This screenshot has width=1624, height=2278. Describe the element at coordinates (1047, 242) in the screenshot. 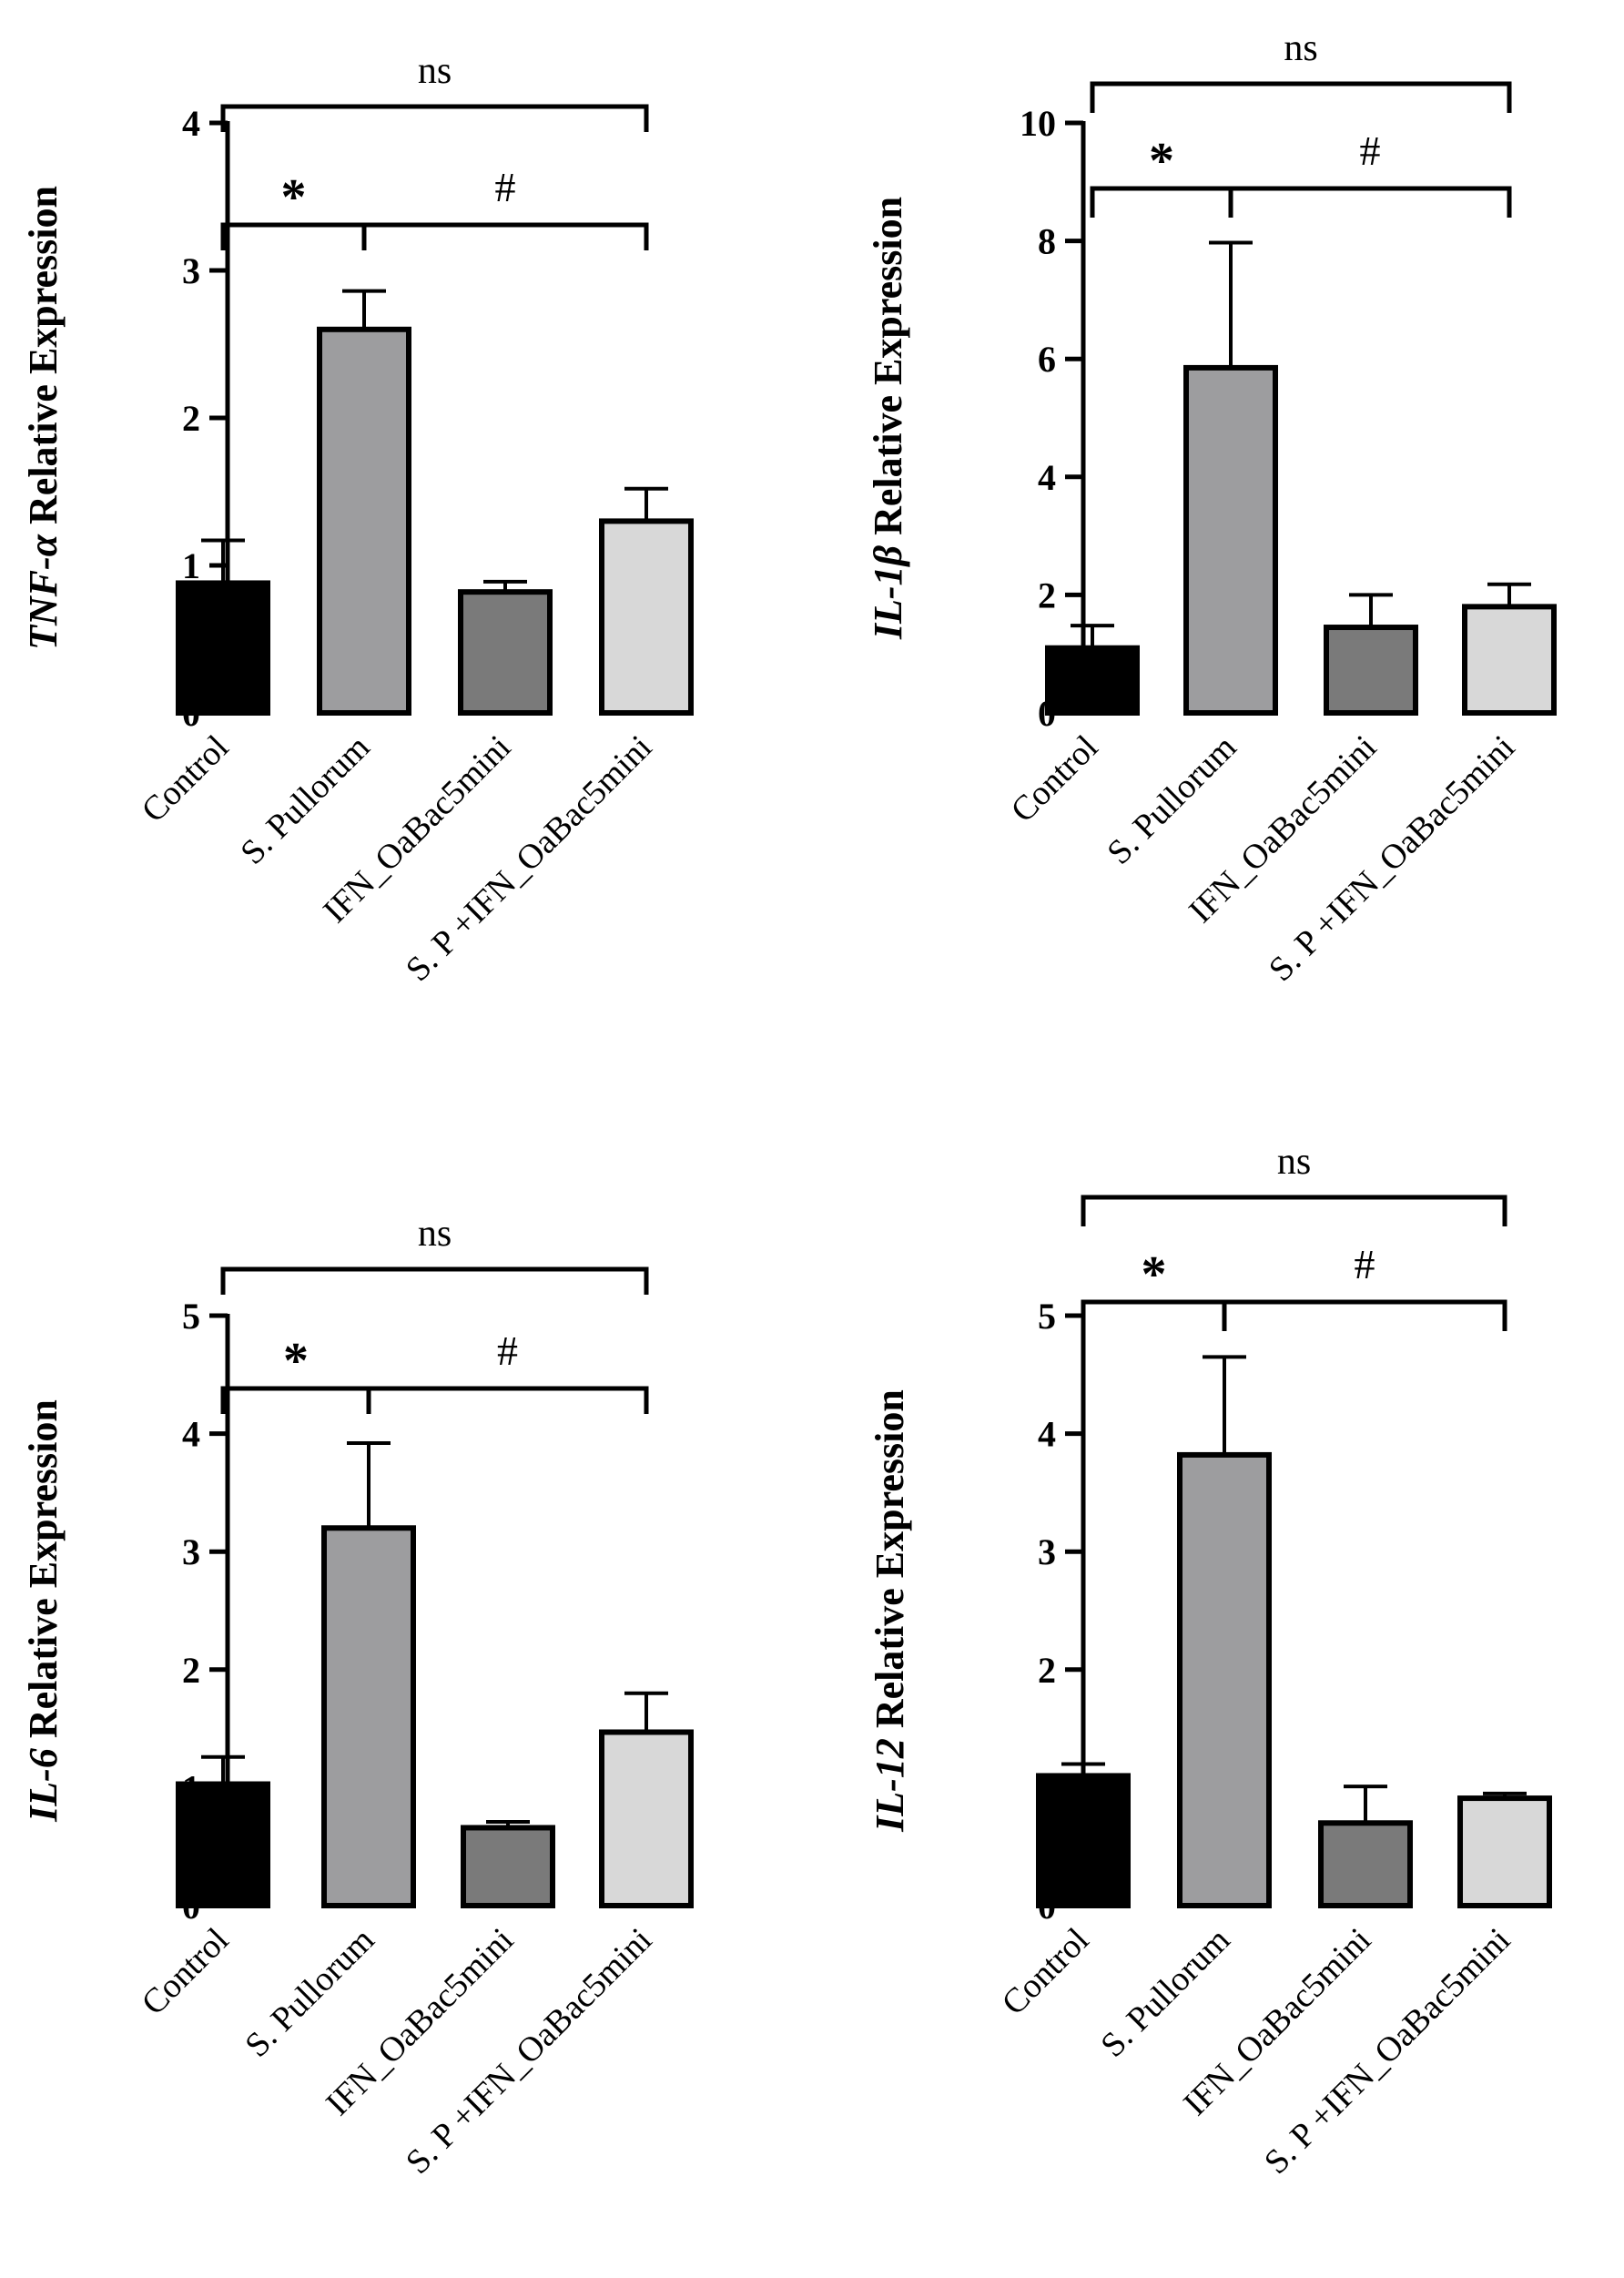

I see `y-tick-label: 8` at that location.